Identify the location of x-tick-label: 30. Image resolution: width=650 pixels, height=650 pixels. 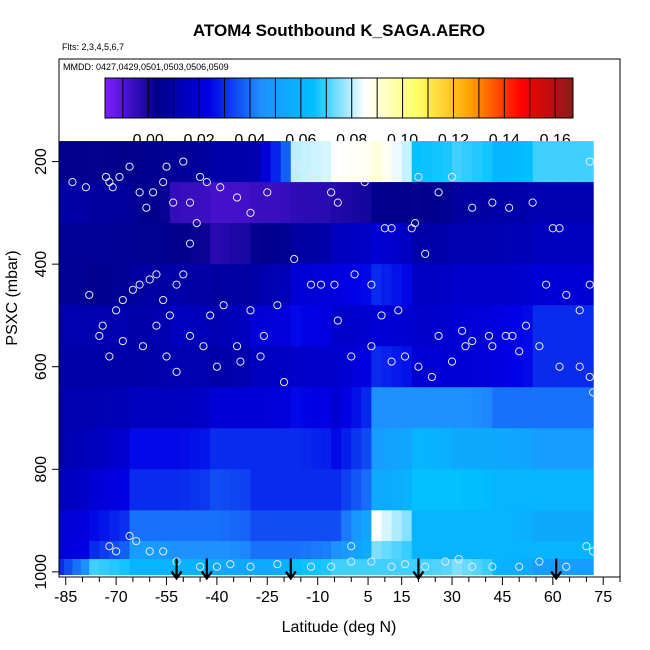
(452, 597).